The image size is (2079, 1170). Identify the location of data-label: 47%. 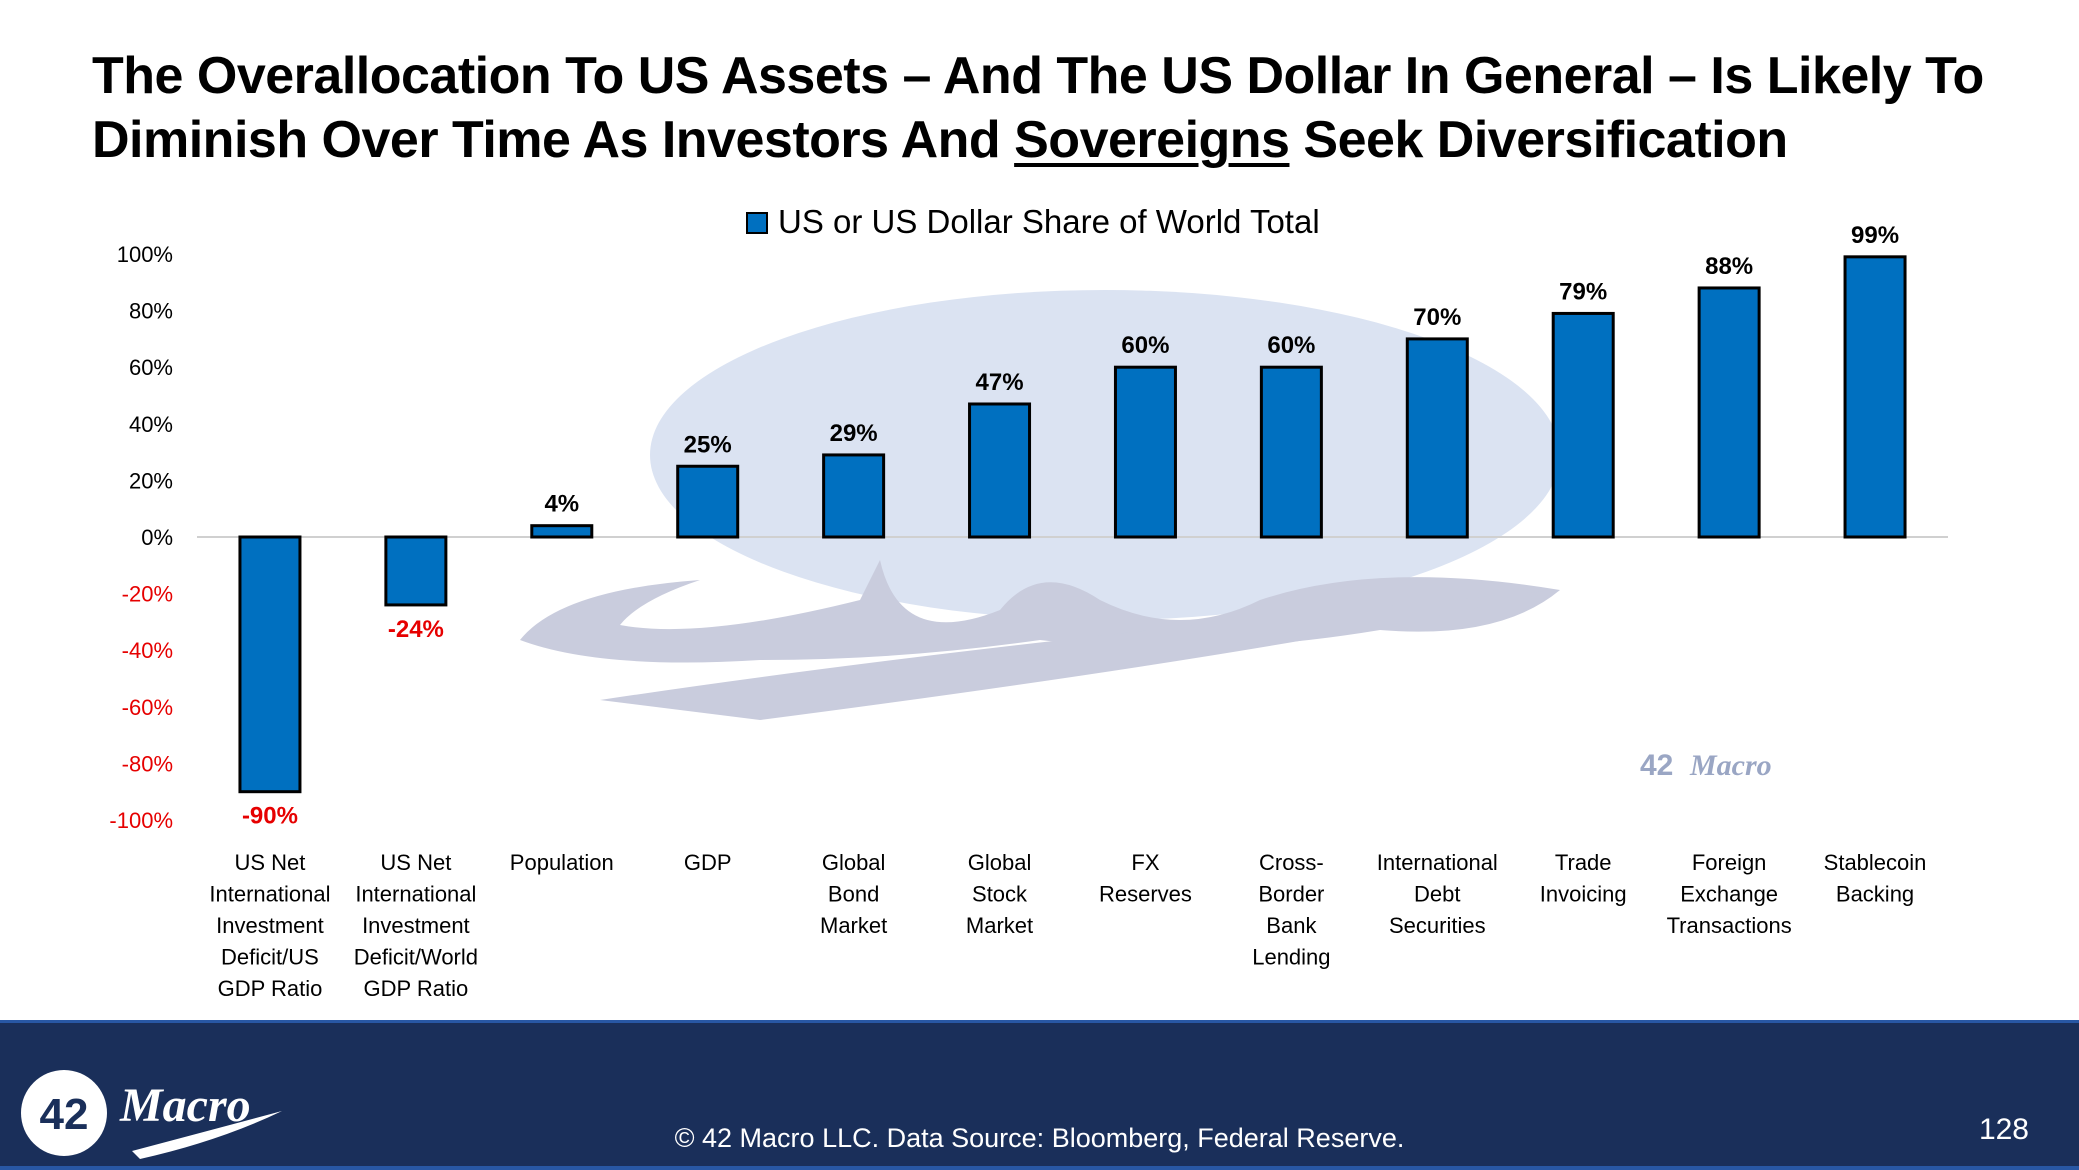
(1000, 382).